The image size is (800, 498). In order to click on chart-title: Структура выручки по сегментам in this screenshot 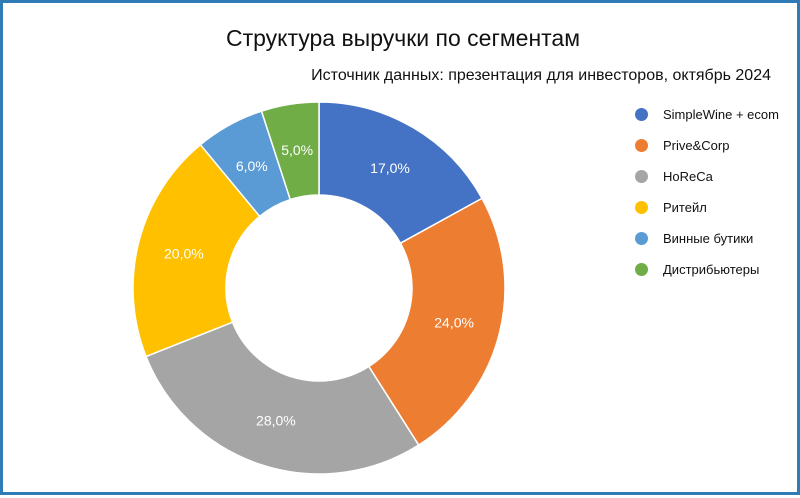, I will do `click(403, 38)`.